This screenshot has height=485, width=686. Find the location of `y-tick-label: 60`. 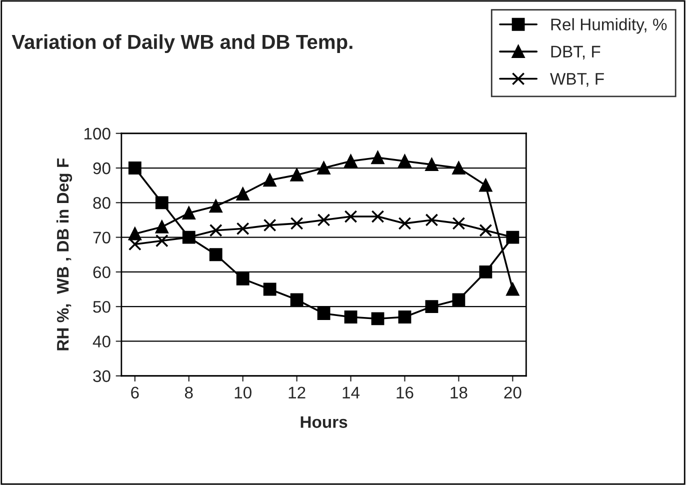

y-tick-label: 60 is located at coordinates (101, 272).